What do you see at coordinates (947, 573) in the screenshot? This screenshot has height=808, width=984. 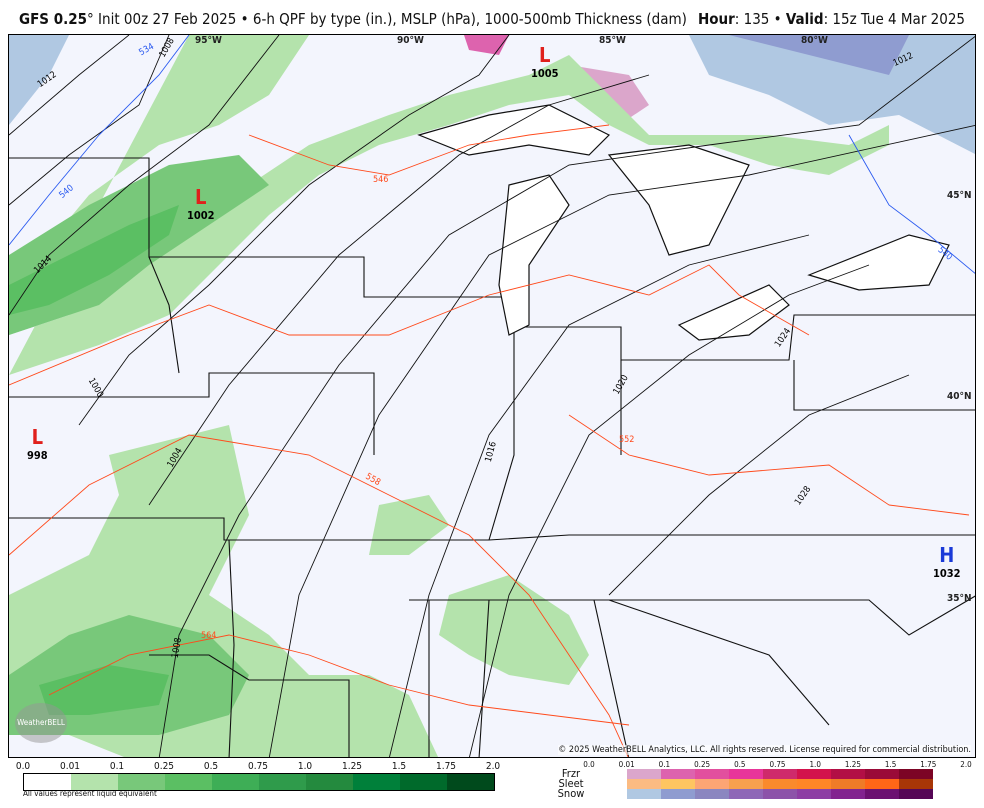 I see `pressure-value: 1032` at bounding box center [947, 573].